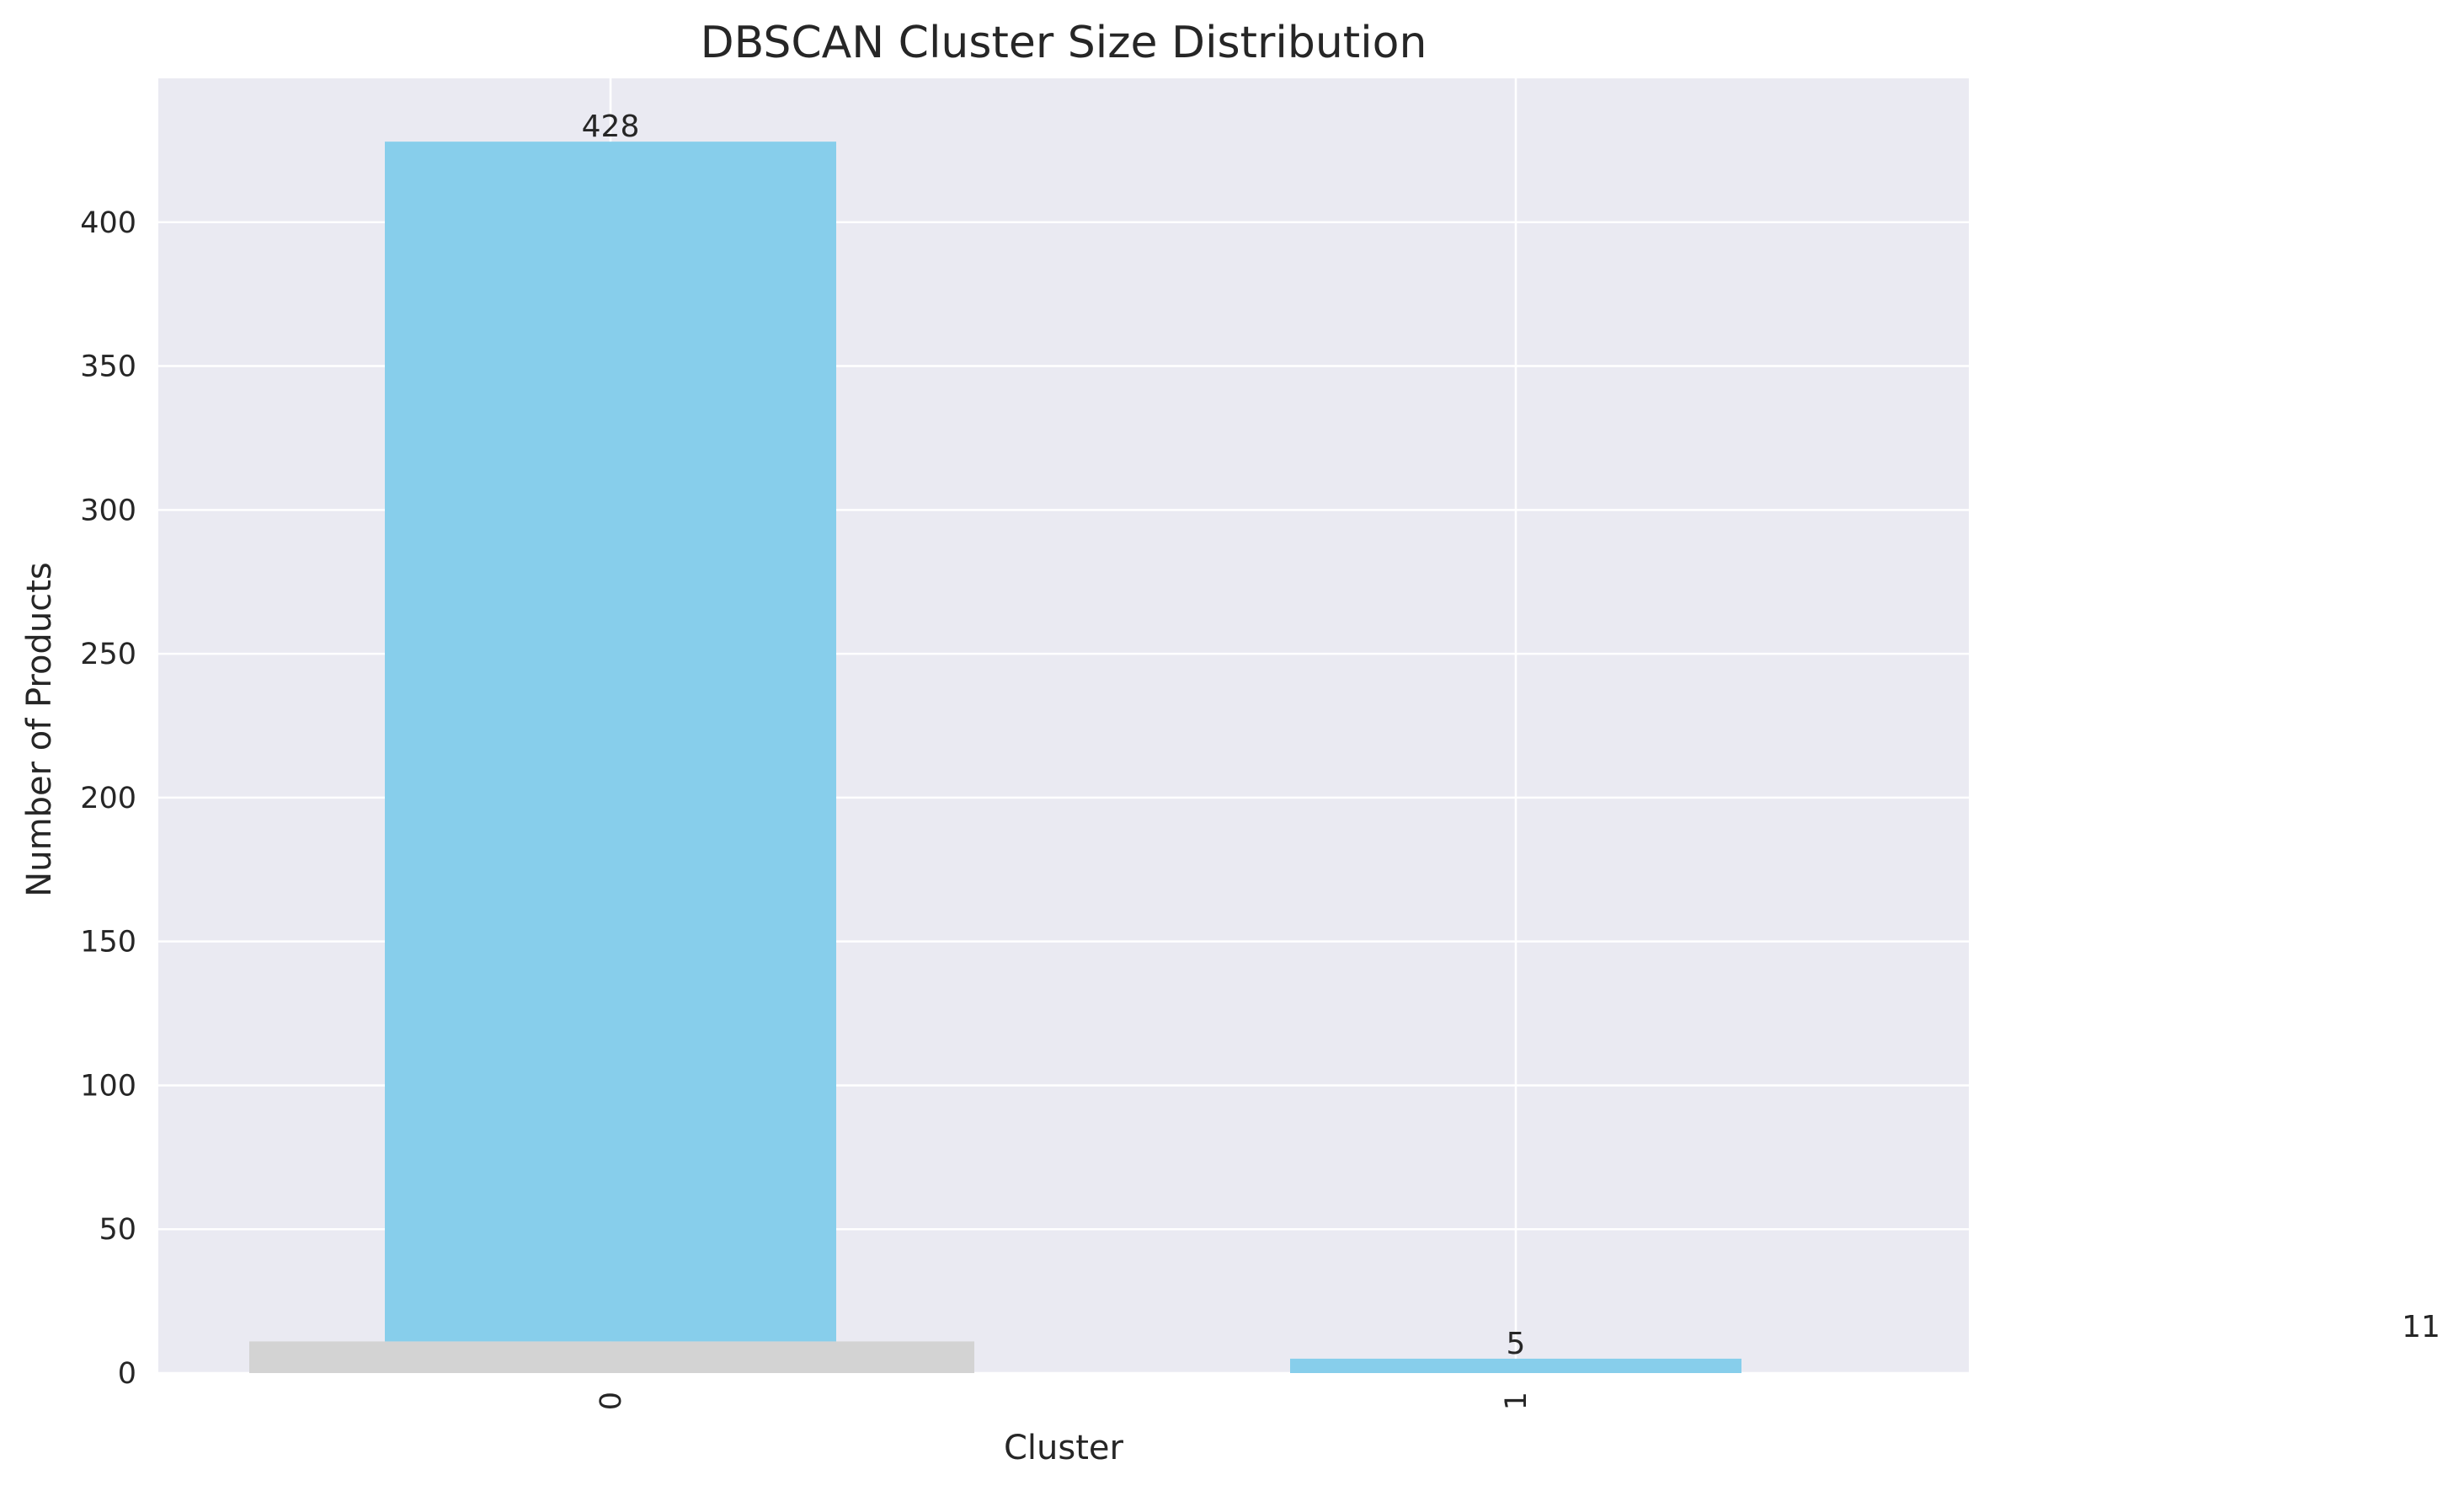  What do you see at coordinates (108, 510) in the screenshot?
I see `y-tick-label: 300` at bounding box center [108, 510].